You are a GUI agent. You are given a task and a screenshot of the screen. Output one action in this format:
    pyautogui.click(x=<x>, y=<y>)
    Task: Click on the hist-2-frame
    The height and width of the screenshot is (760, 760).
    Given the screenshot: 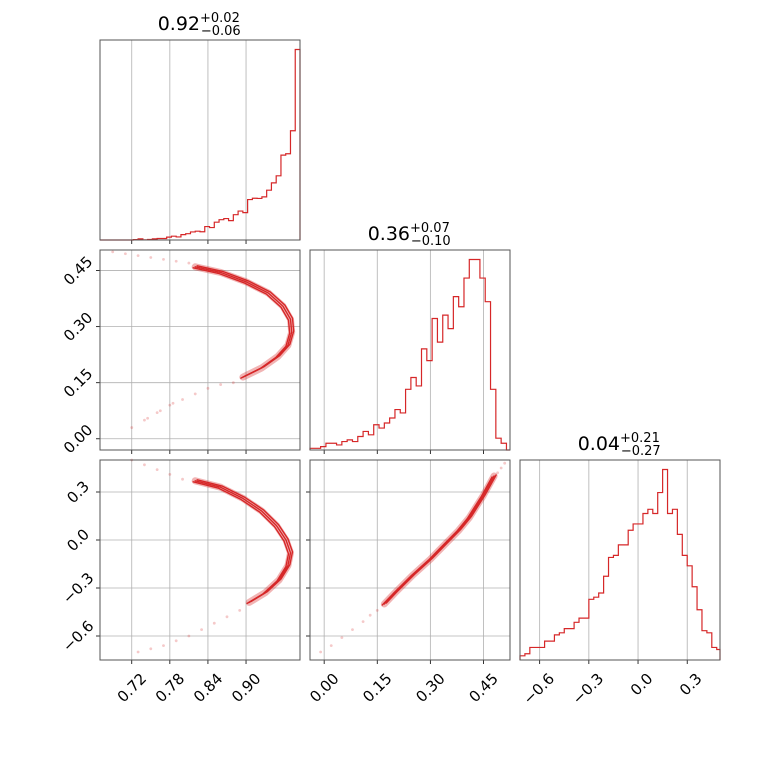 What is the action you would take?
    pyautogui.click(x=620, y=560)
    